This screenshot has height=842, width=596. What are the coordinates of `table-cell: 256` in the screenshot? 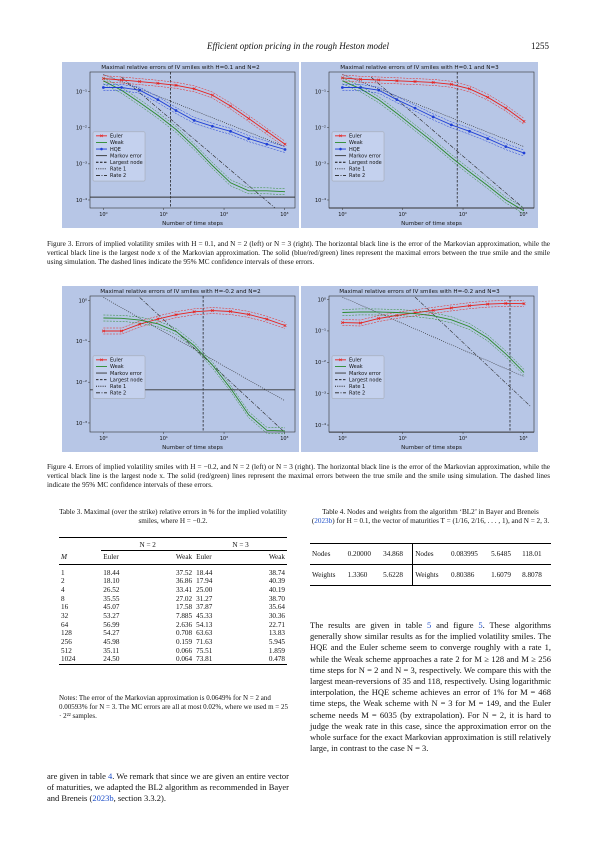 It's located at (66, 642).